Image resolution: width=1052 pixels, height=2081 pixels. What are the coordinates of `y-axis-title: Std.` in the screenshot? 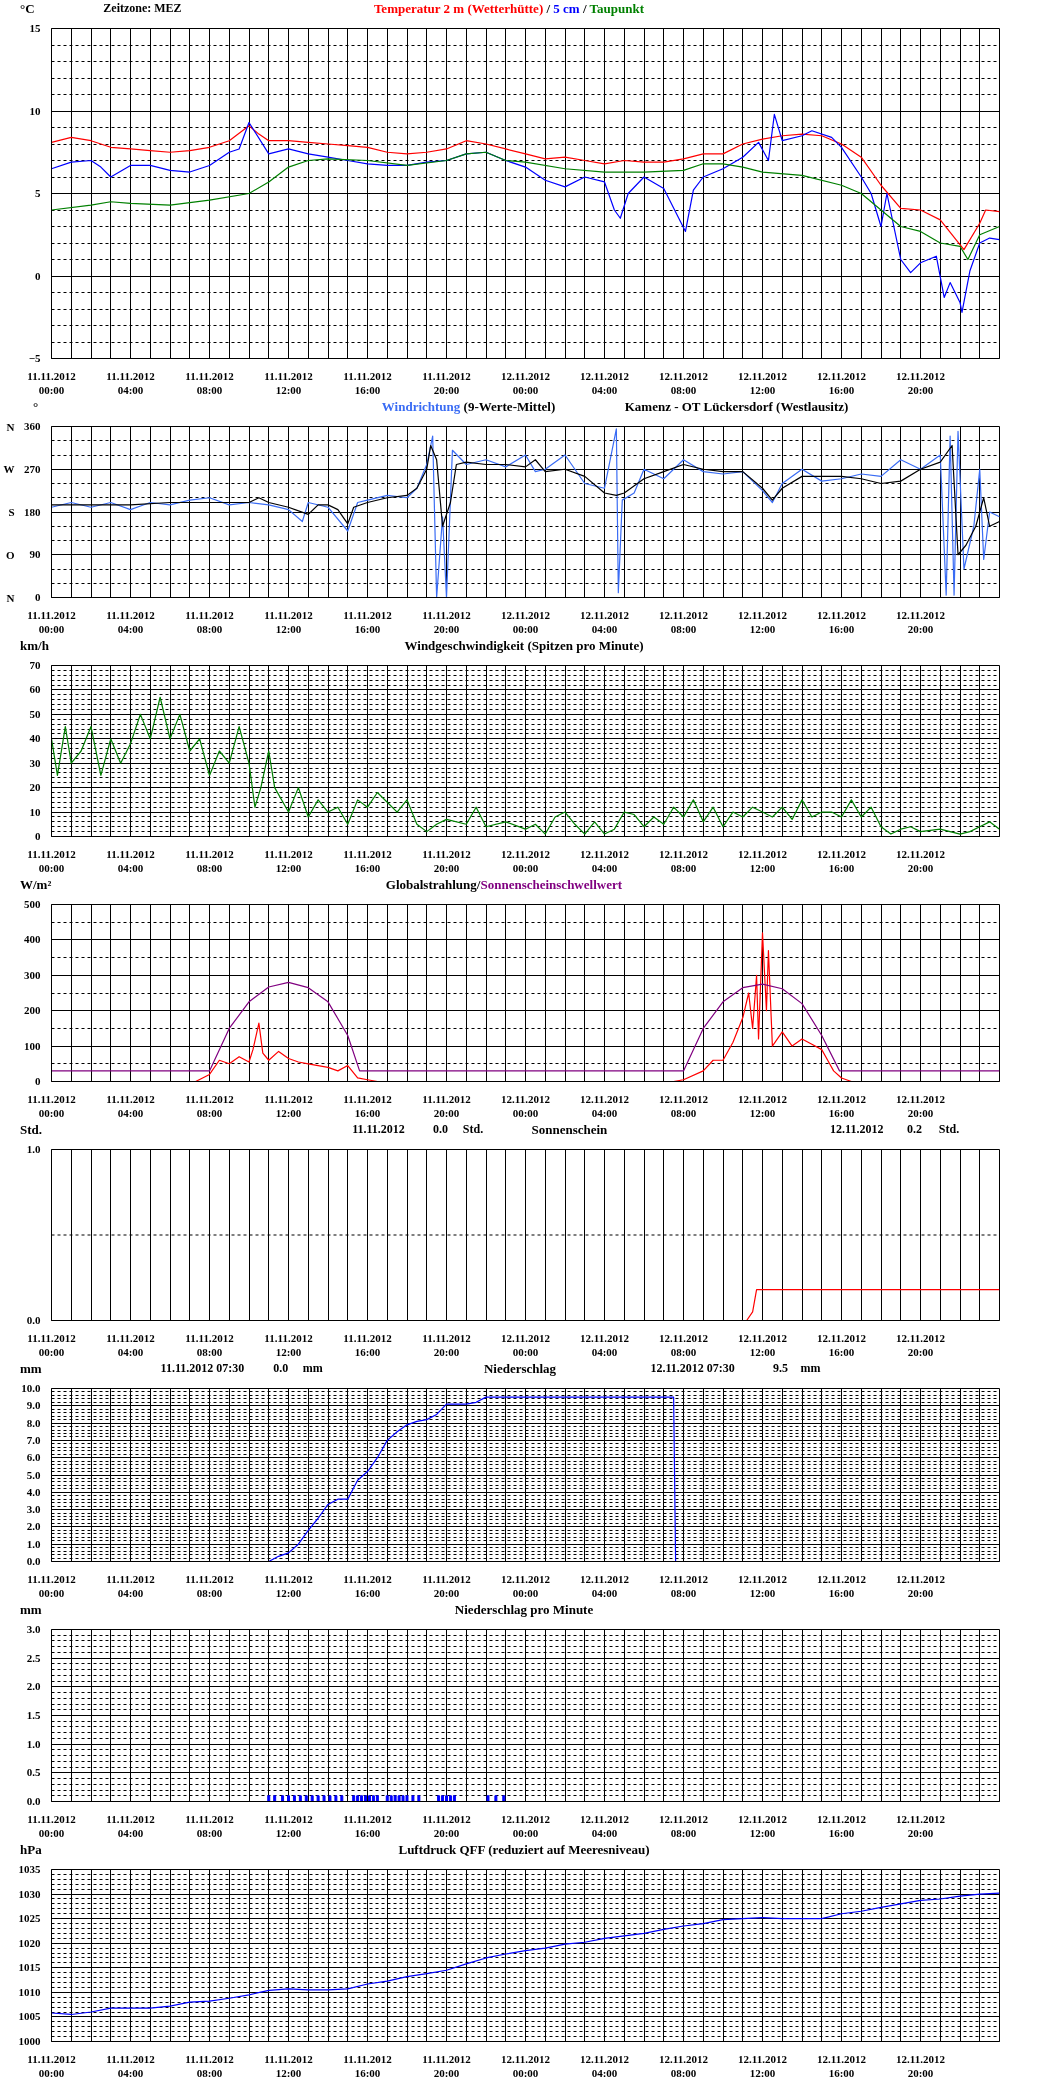 It's located at (31, 1130).